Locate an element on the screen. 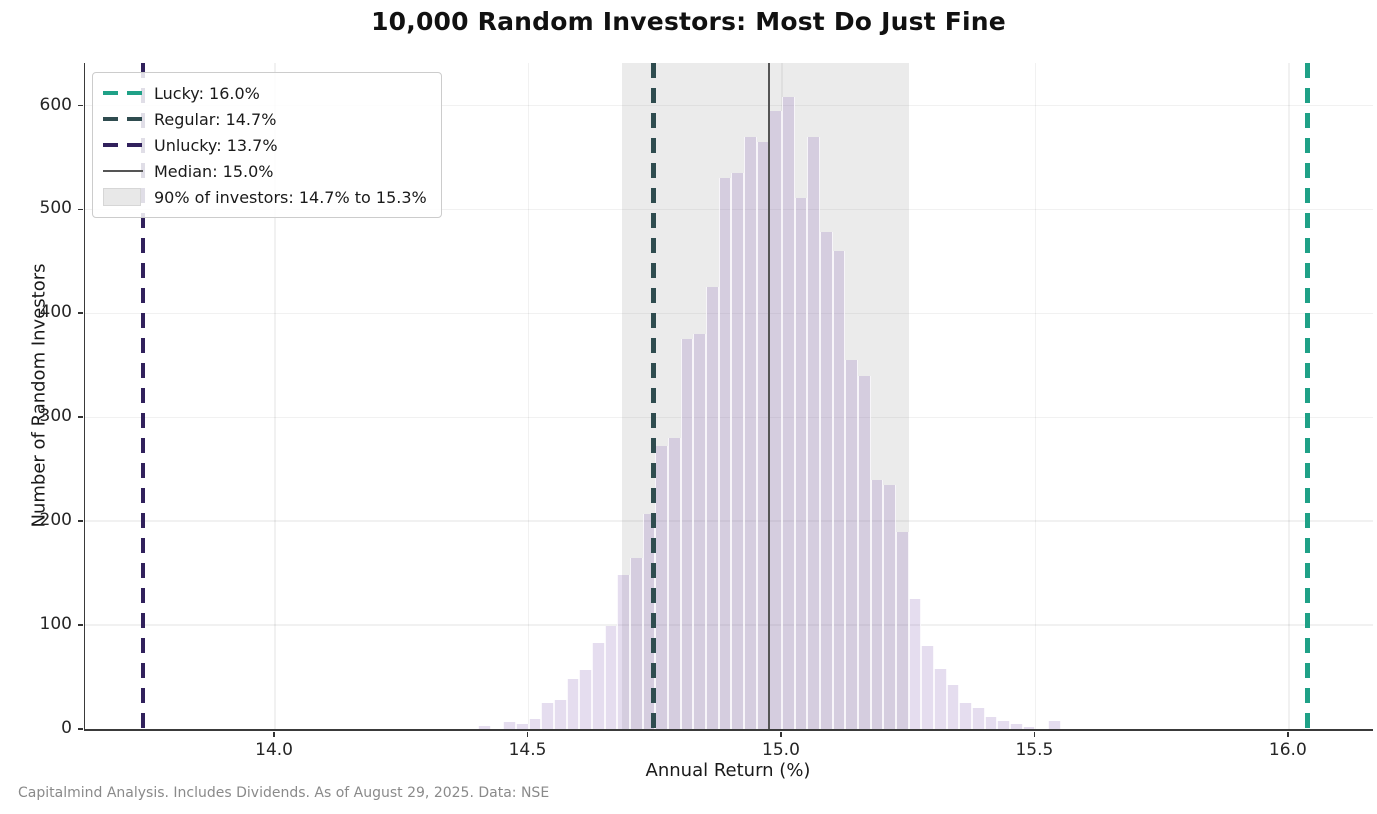 This screenshot has width=1377, height=814. legend-item-lucky: Lucky: 16.0% is located at coordinates (265, 93).